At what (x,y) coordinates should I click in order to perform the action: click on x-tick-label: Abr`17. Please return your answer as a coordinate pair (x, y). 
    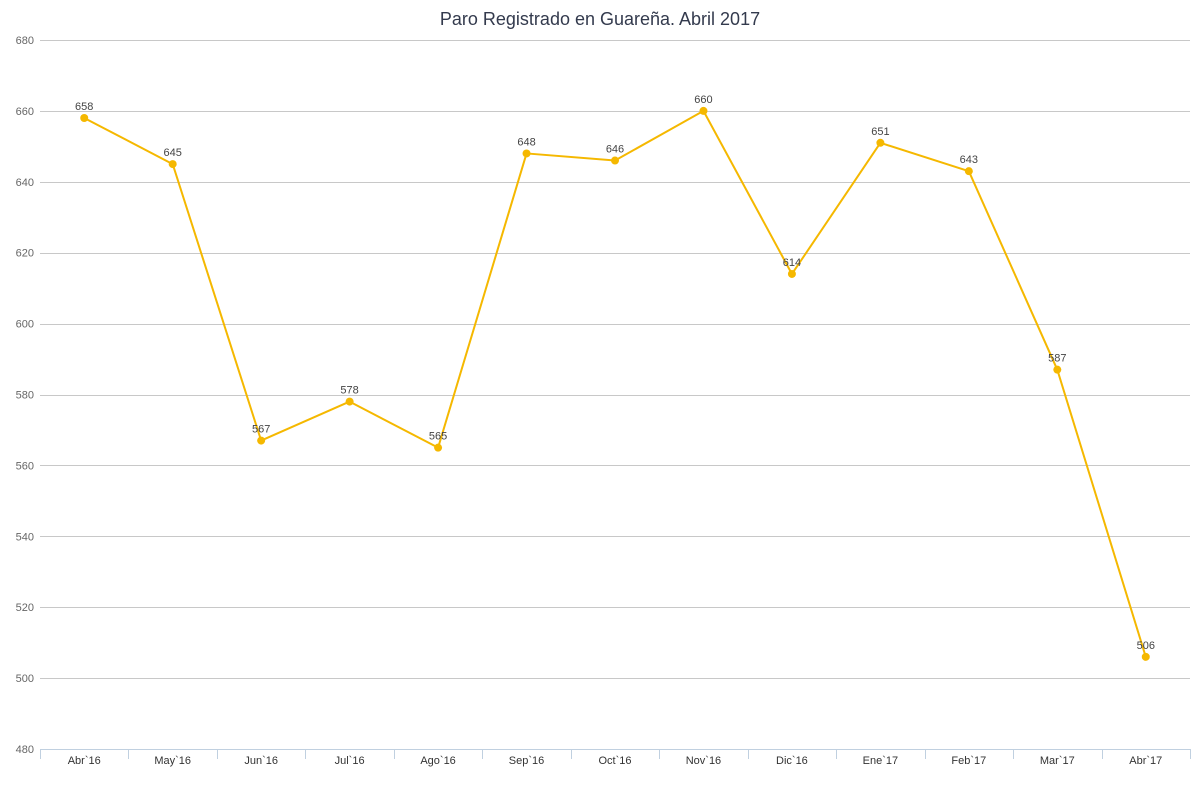
    Looking at the image, I should click on (1145, 761).